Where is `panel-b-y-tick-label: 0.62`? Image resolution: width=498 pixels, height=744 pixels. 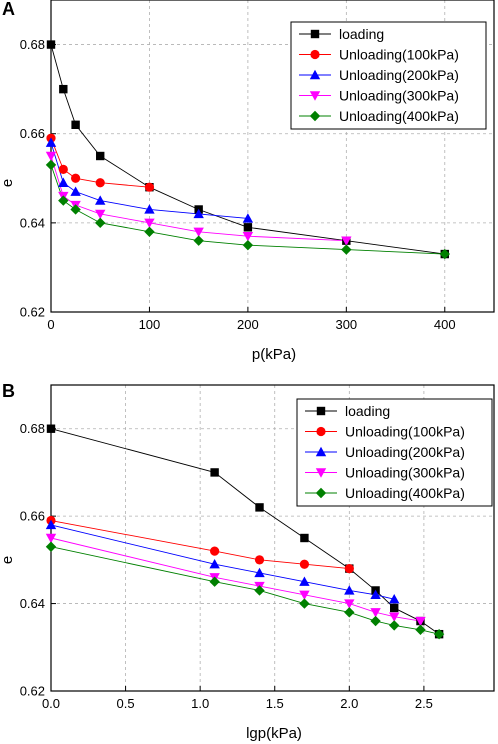 panel-b-y-tick-label: 0.62 is located at coordinates (32, 691).